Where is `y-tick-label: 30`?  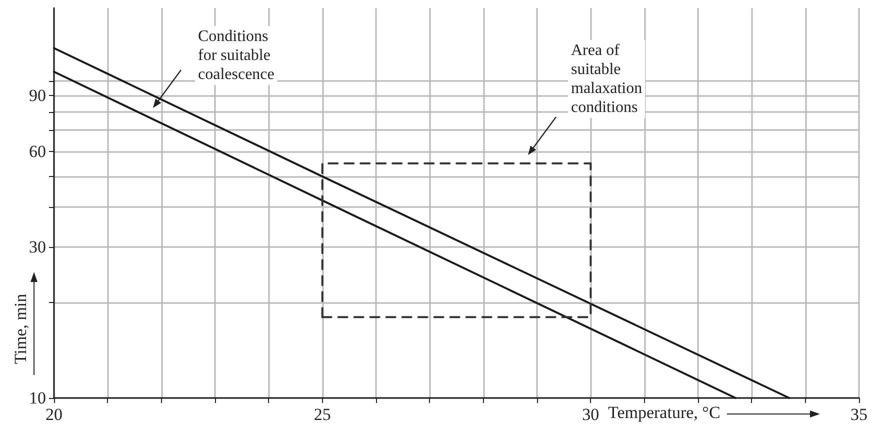
y-tick-label: 30 is located at coordinates (37, 246).